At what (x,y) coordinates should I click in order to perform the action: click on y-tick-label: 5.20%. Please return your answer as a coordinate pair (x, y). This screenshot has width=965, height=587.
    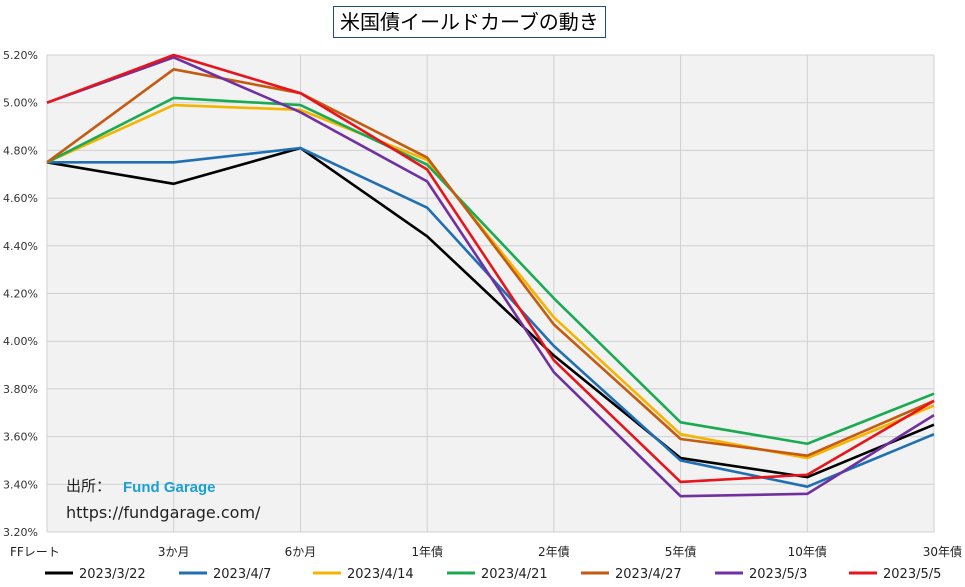
    Looking at the image, I should click on (20, 55).